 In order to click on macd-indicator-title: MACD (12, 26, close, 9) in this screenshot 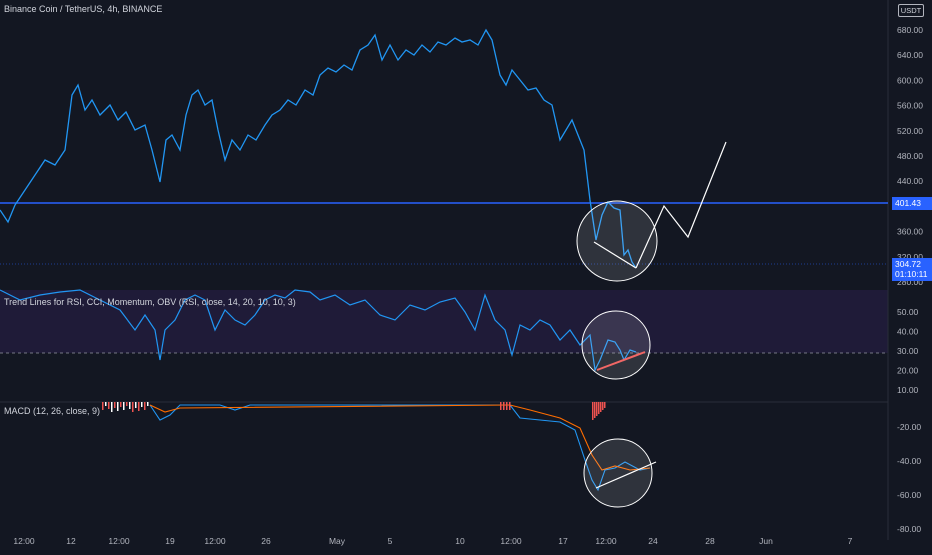, I will do `click(52, 411)`.